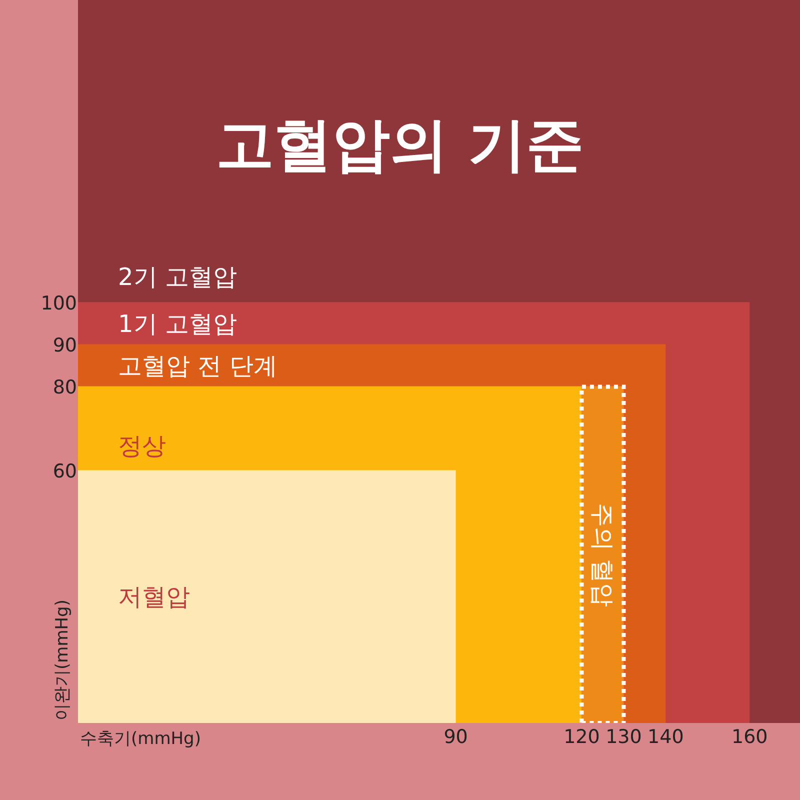 Image resolution: width=800 pixels, height=800 pixels. I want to click on series-label: 주의 혈압, so click(602, 555).